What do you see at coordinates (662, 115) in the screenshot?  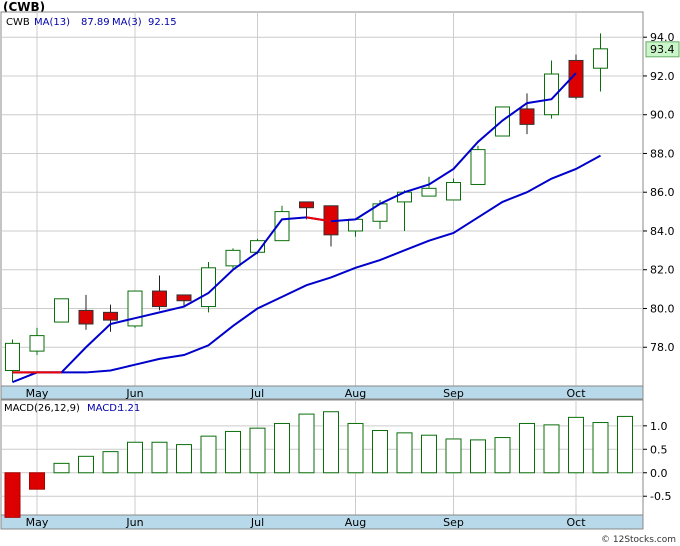 I see `price-tick-label: 90.0` at bounding box center [662, 115].